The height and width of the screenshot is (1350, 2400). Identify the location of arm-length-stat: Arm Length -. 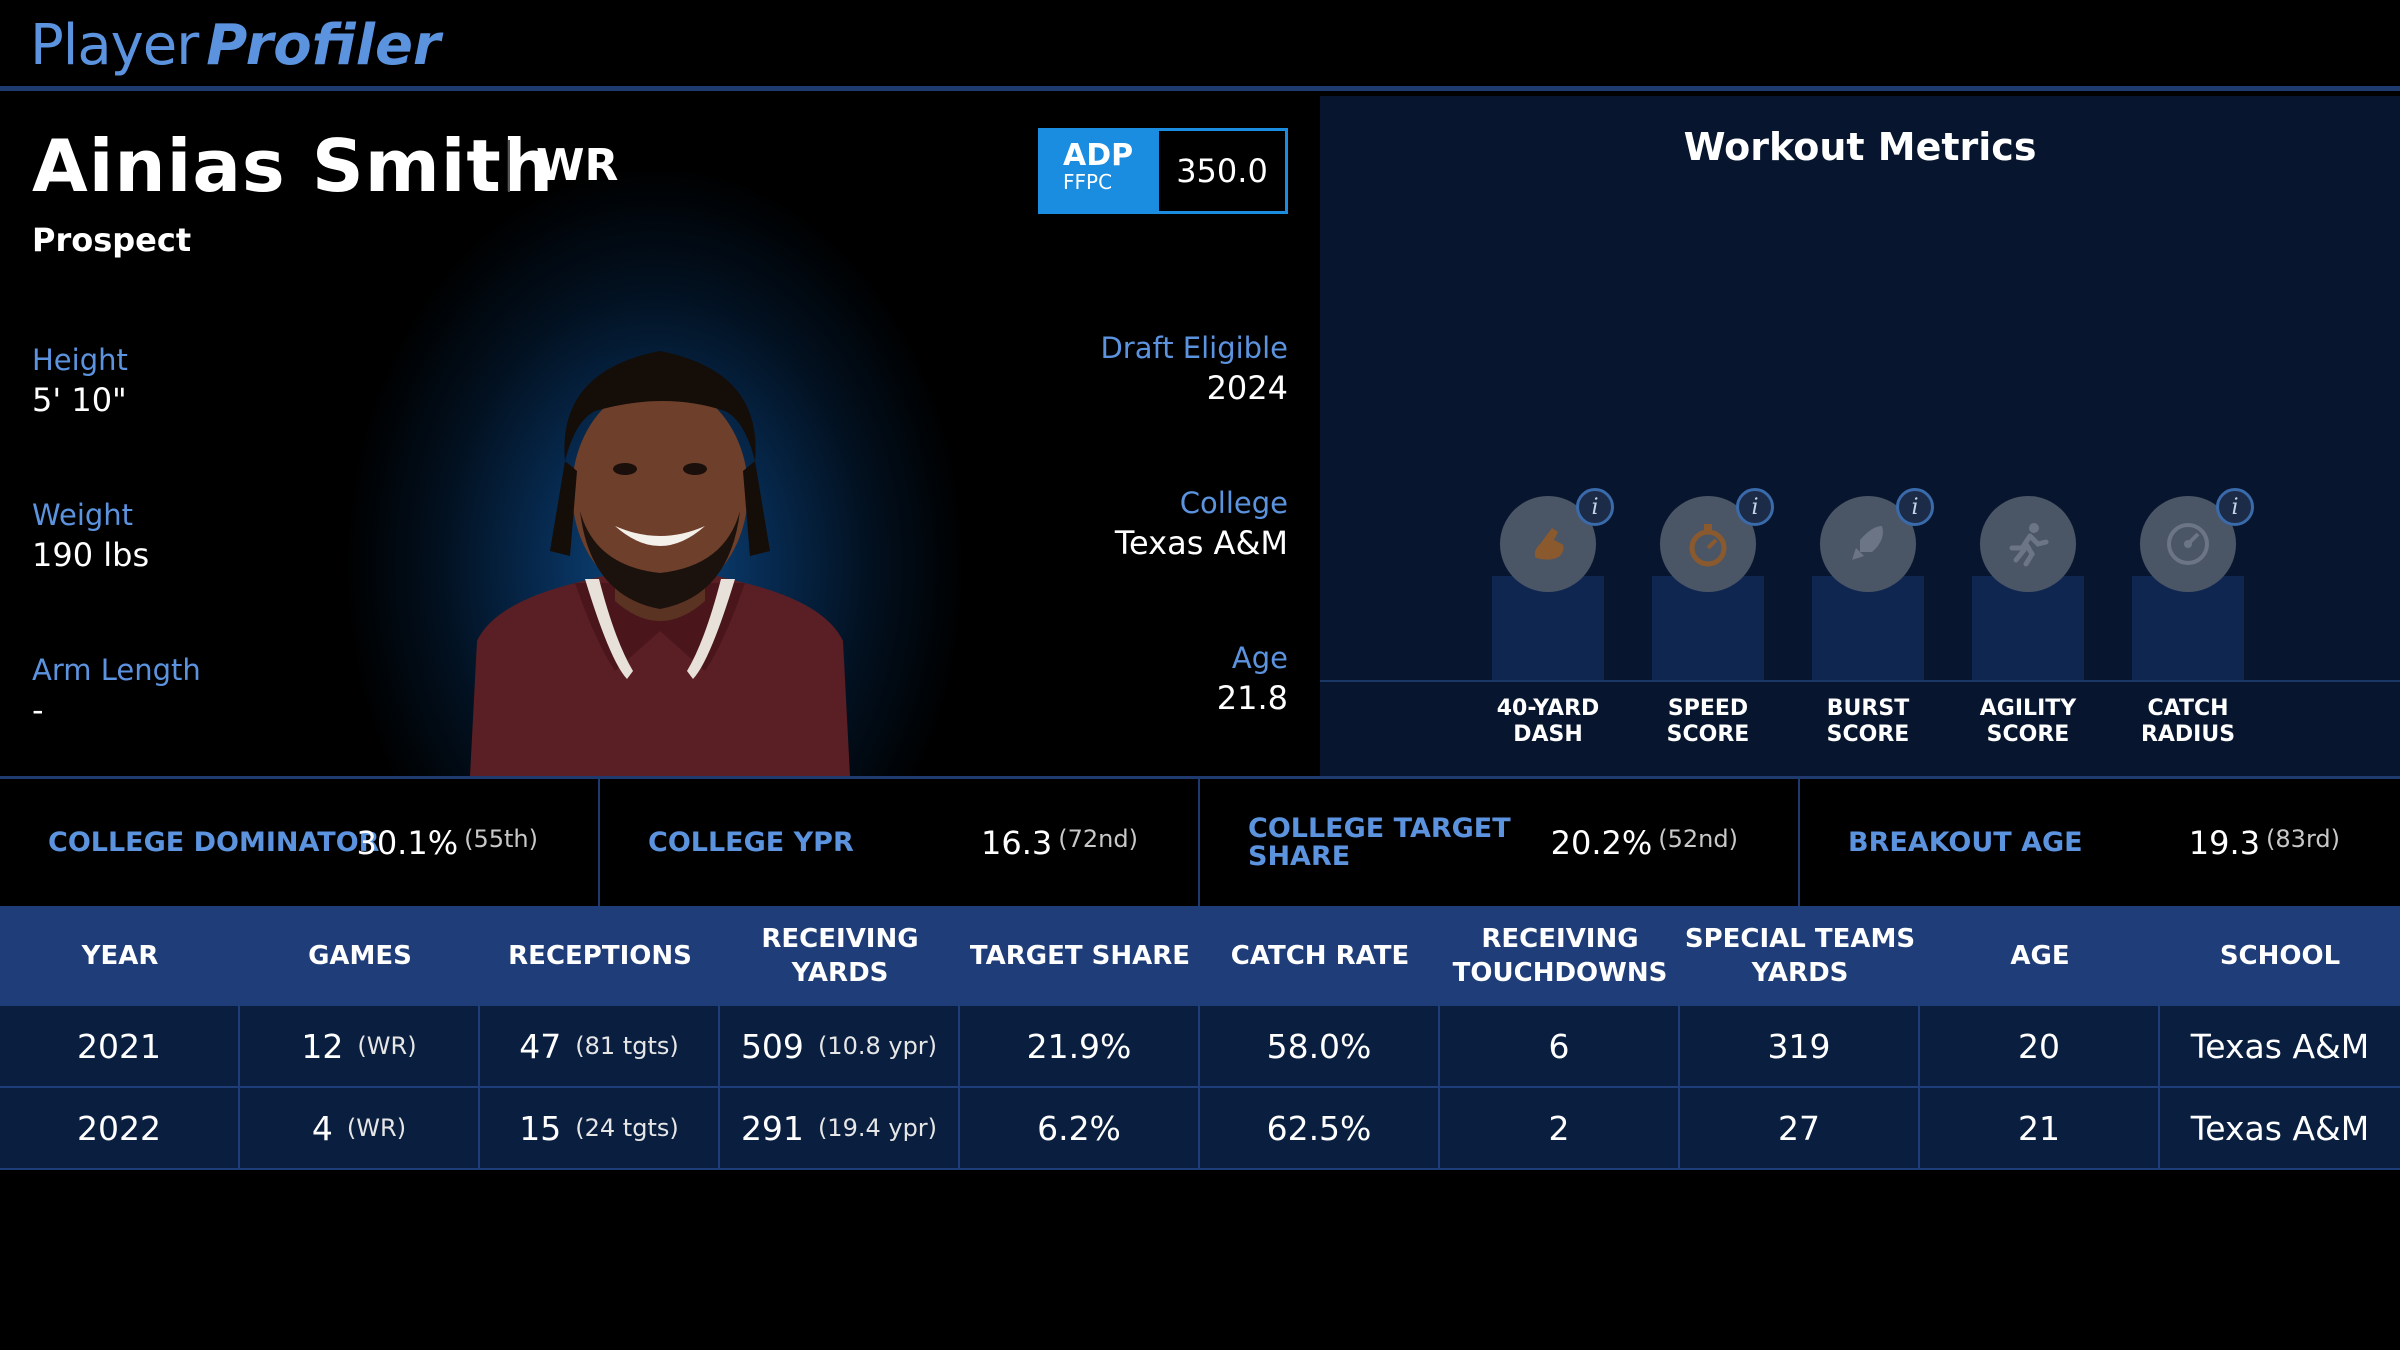
(116, 691).